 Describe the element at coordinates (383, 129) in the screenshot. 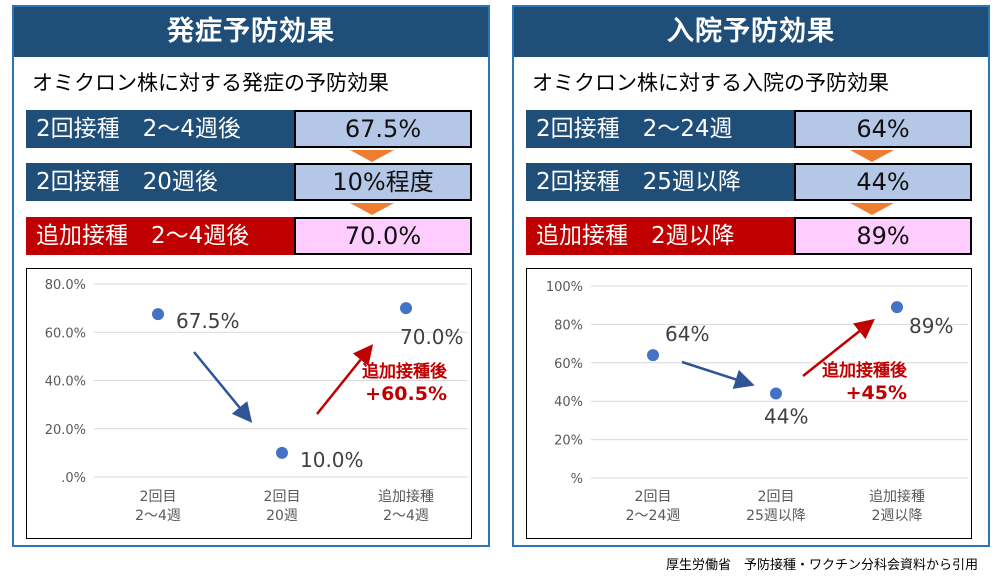

I see `row-value: 67.5%` at that location.